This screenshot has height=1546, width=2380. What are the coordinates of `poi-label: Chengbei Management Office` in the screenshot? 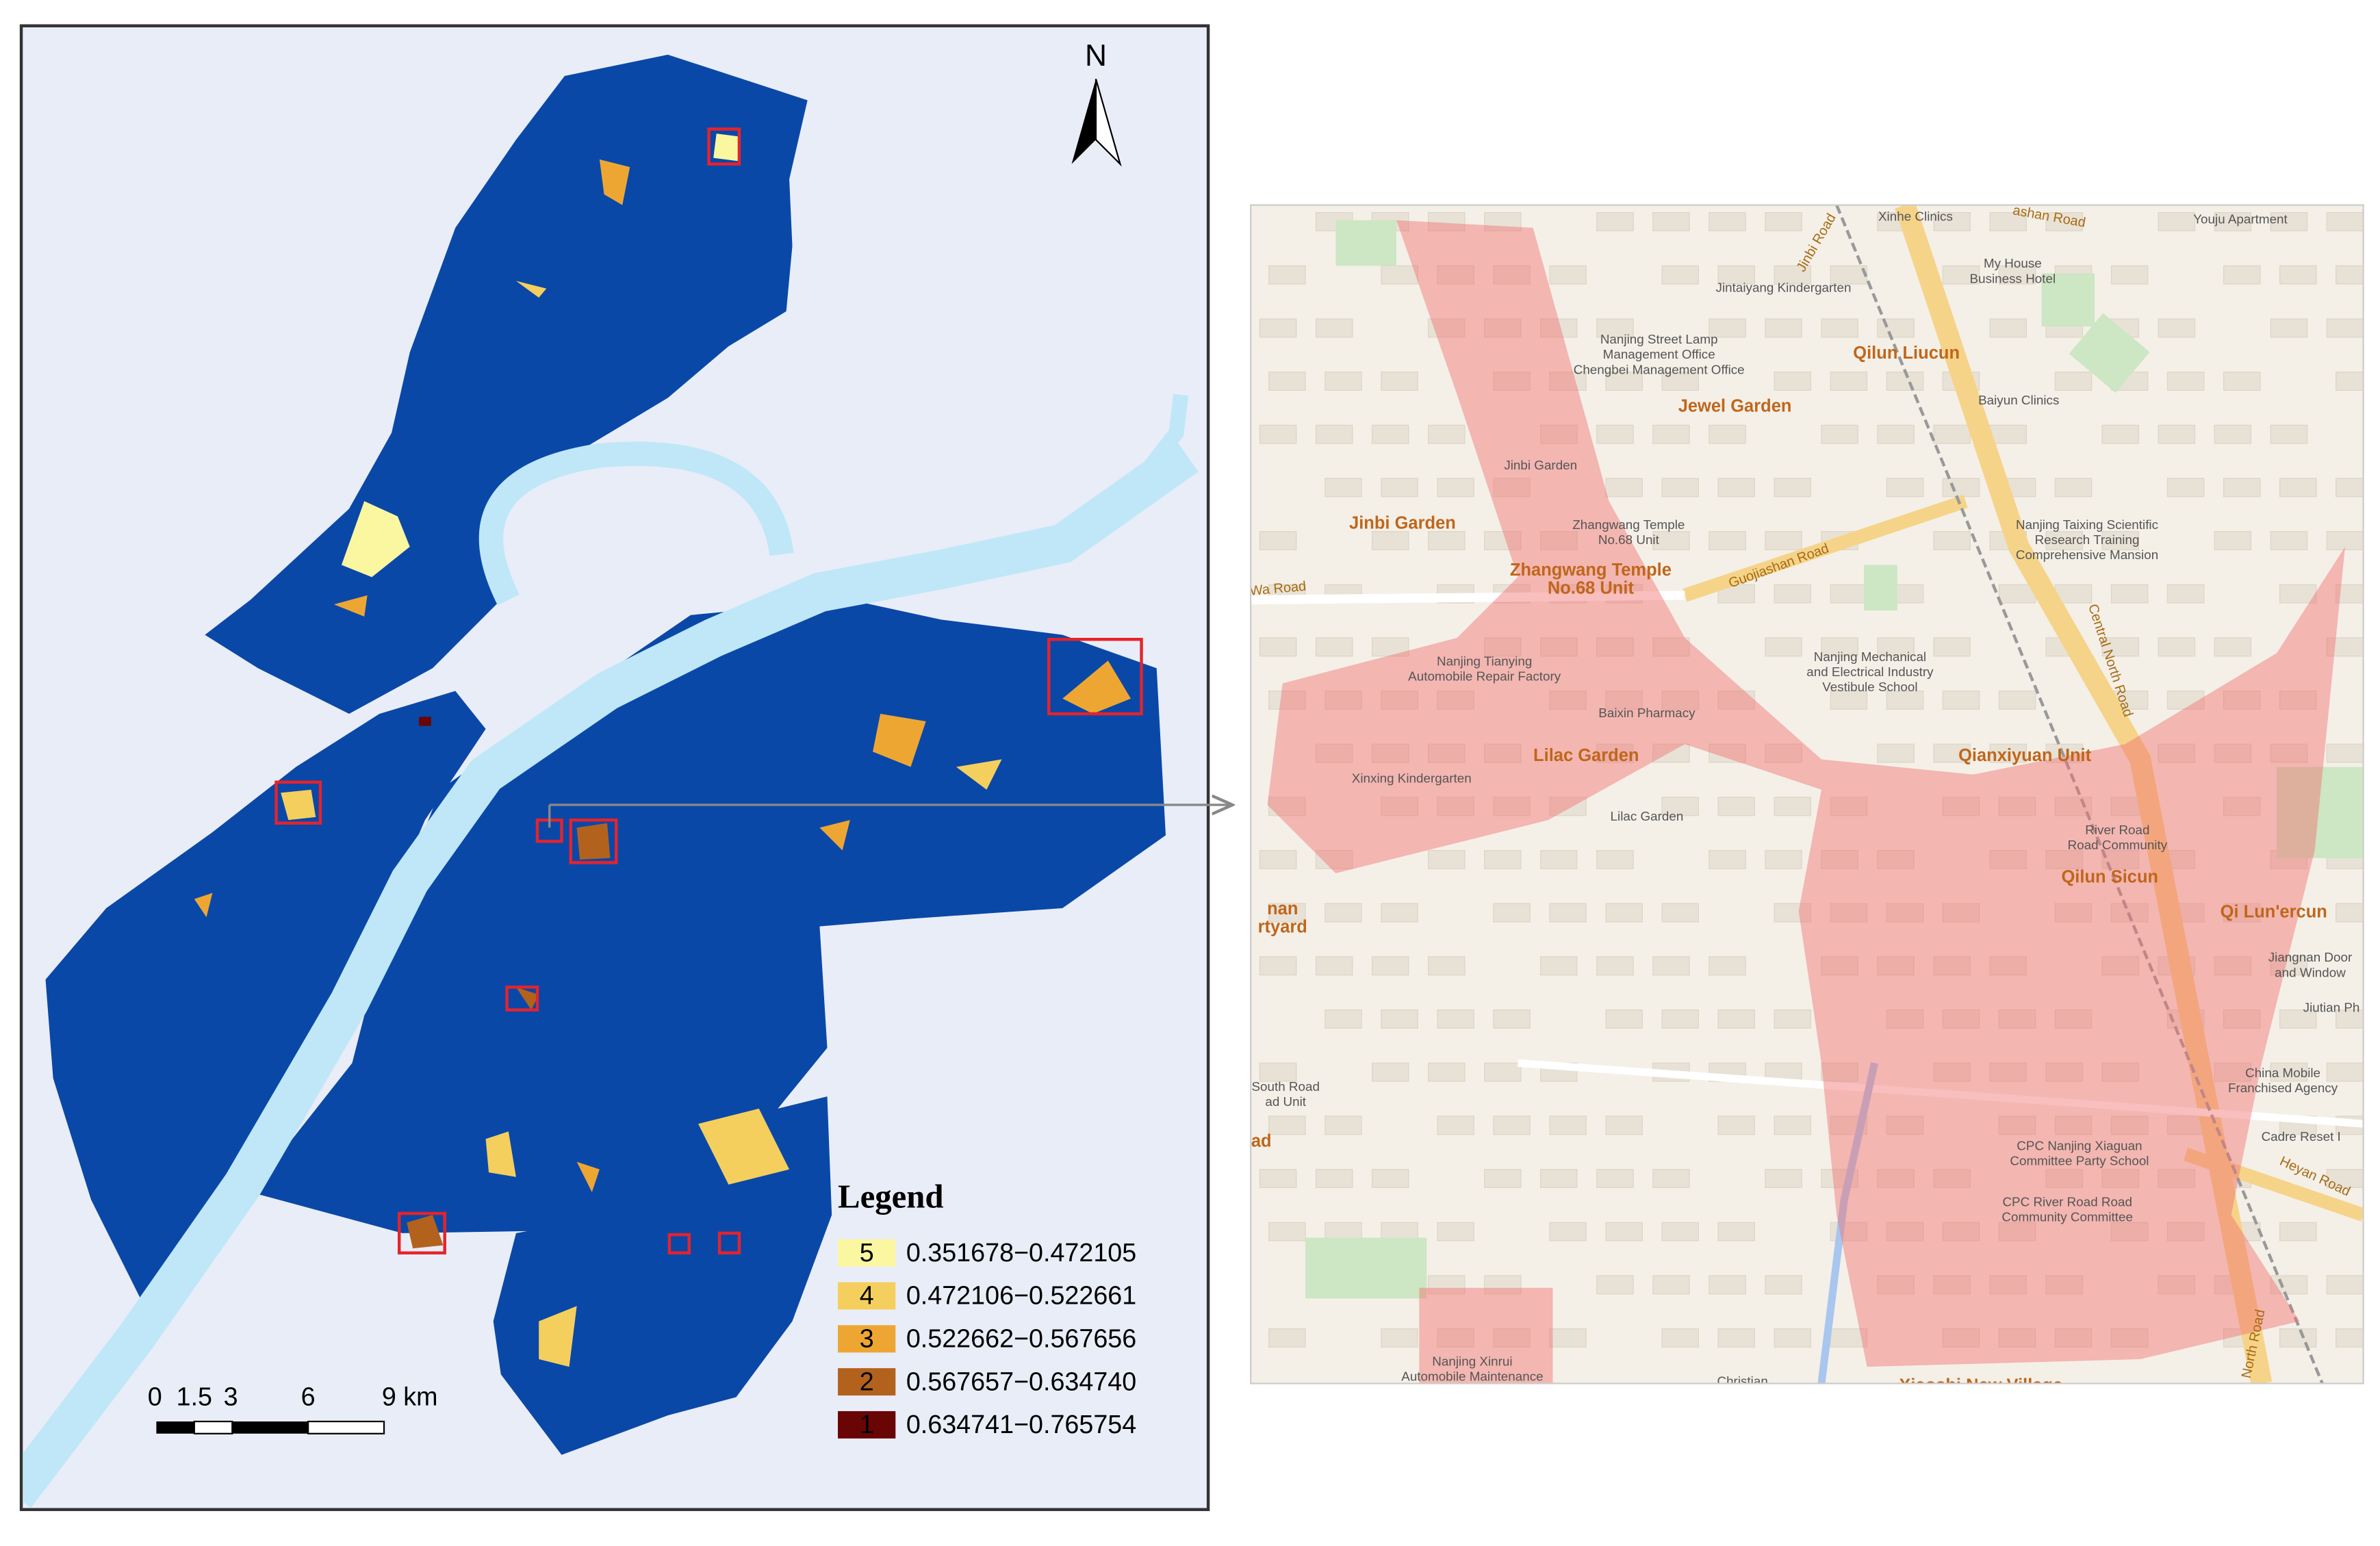 It's located at (1659, 369).